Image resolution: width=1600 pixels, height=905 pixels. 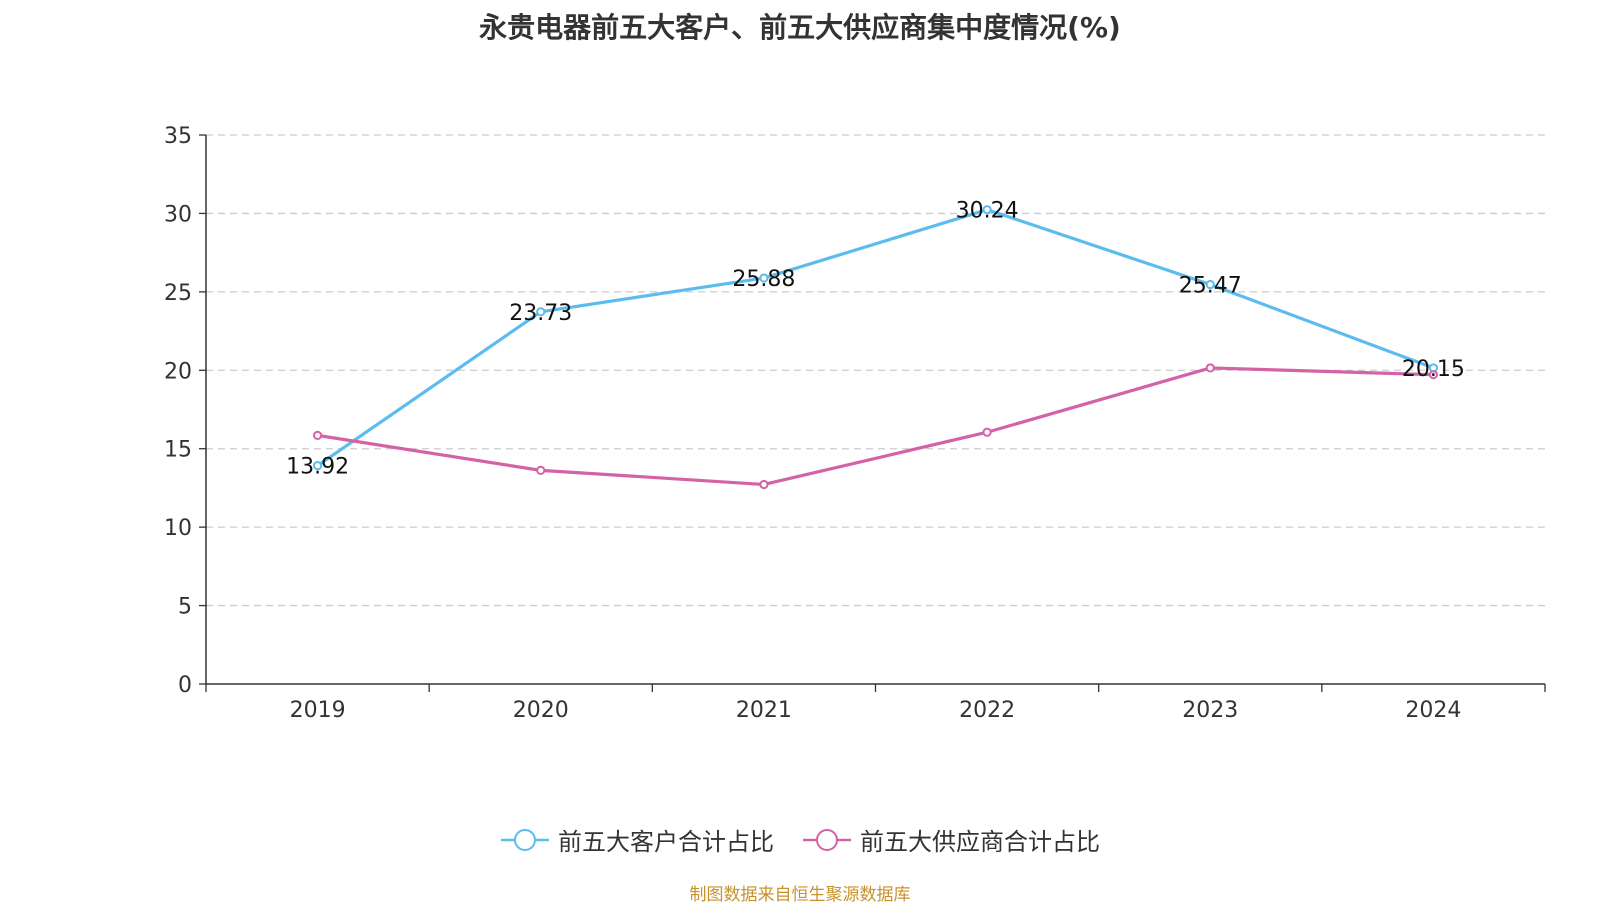 I want to click on data-label-s0-2022: 30.24, so click(x=987, y=211).